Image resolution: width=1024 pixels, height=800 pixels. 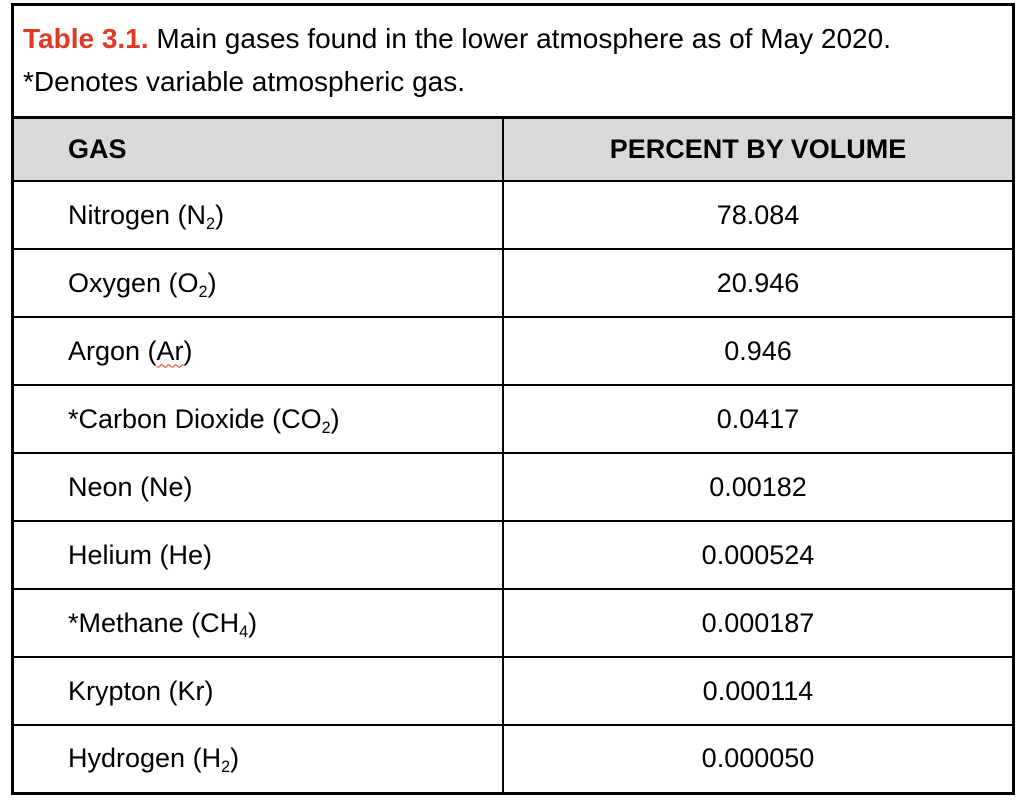 I want to click on gas-cell: Helium (He), so click(x=257, y=555).